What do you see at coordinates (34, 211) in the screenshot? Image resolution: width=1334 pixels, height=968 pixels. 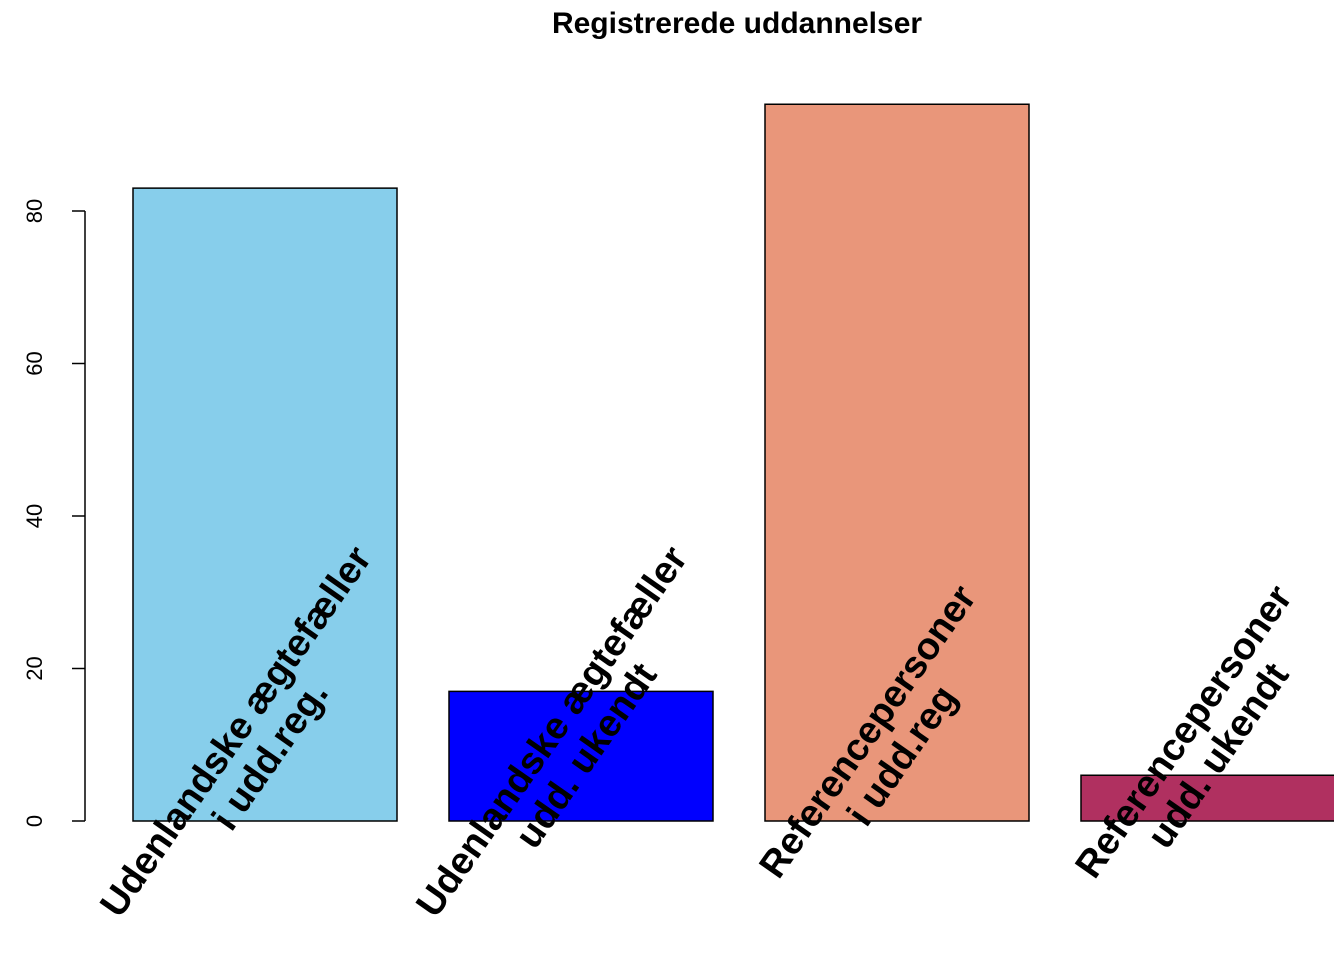 I see `y-tick-label: 80` at bounding box center [34, 211].